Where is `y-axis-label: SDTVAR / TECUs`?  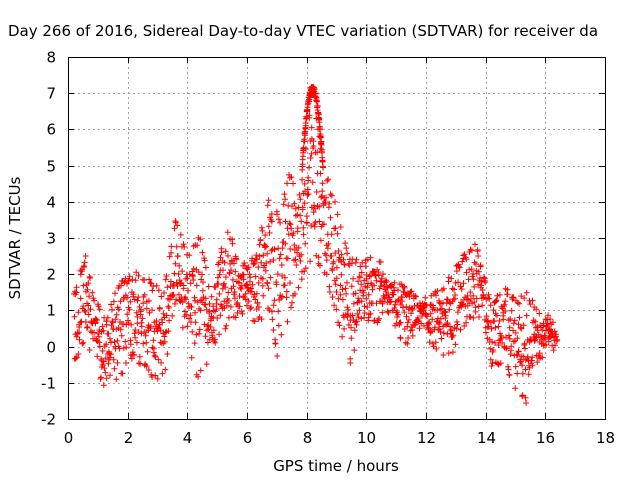 y-axis-label: SDTVAR / TECUs is located at coordinates (15, 237).